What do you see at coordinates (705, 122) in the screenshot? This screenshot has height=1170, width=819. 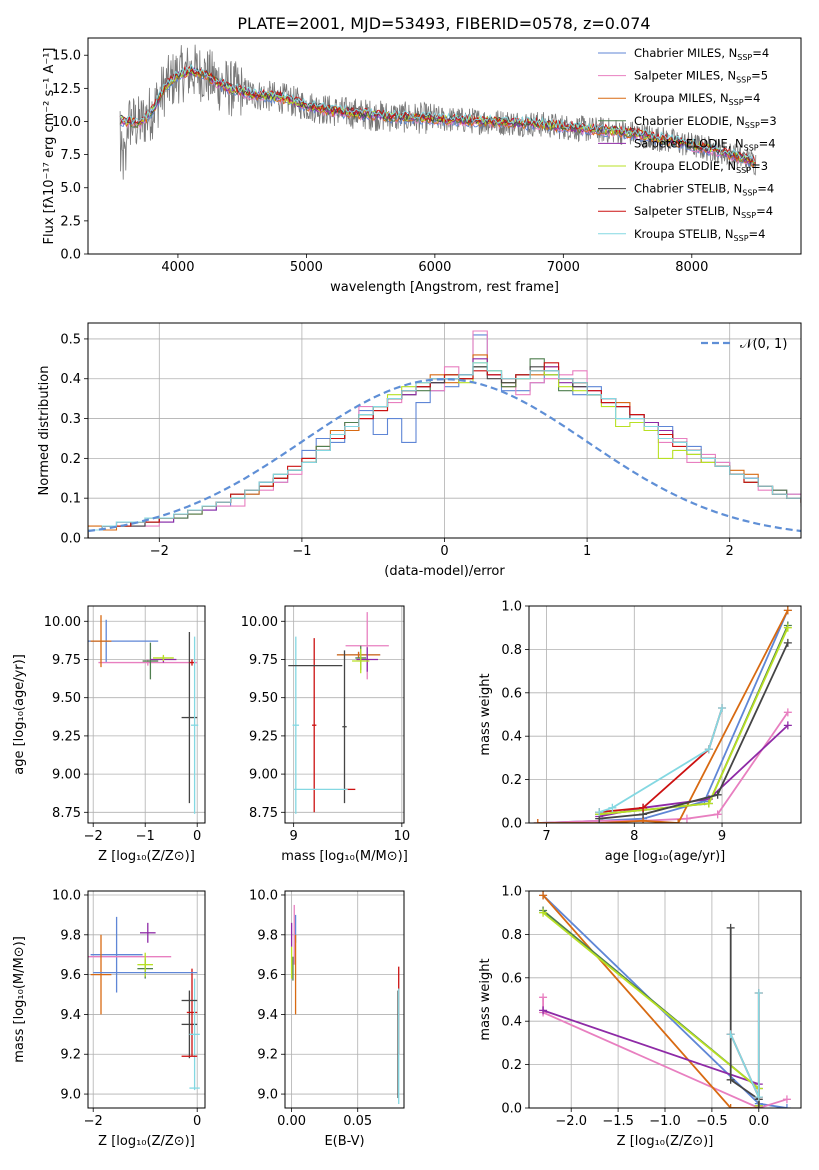 I see `legend-label: Chabrier ELODIE, NSSP=3` at bounding box center [705, 122].